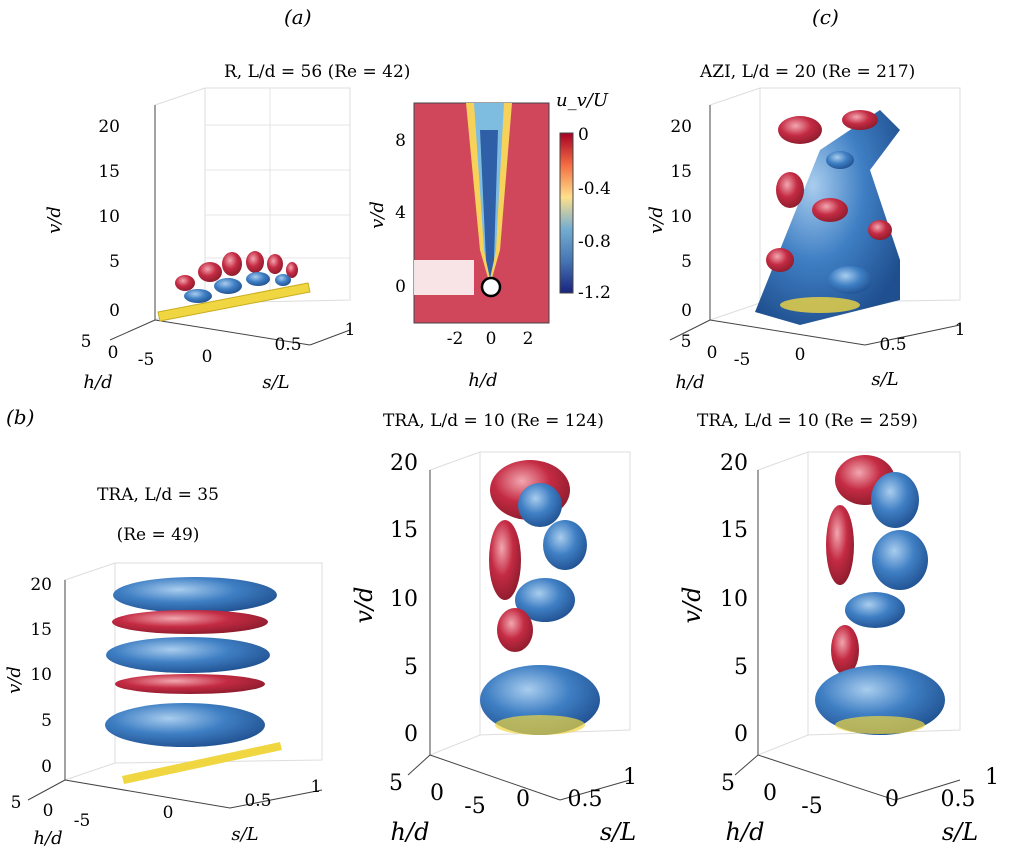 The height and width of the screenshot is (850, 1012). I want to click on plot-b1-htick: 5, so click(16, 803).